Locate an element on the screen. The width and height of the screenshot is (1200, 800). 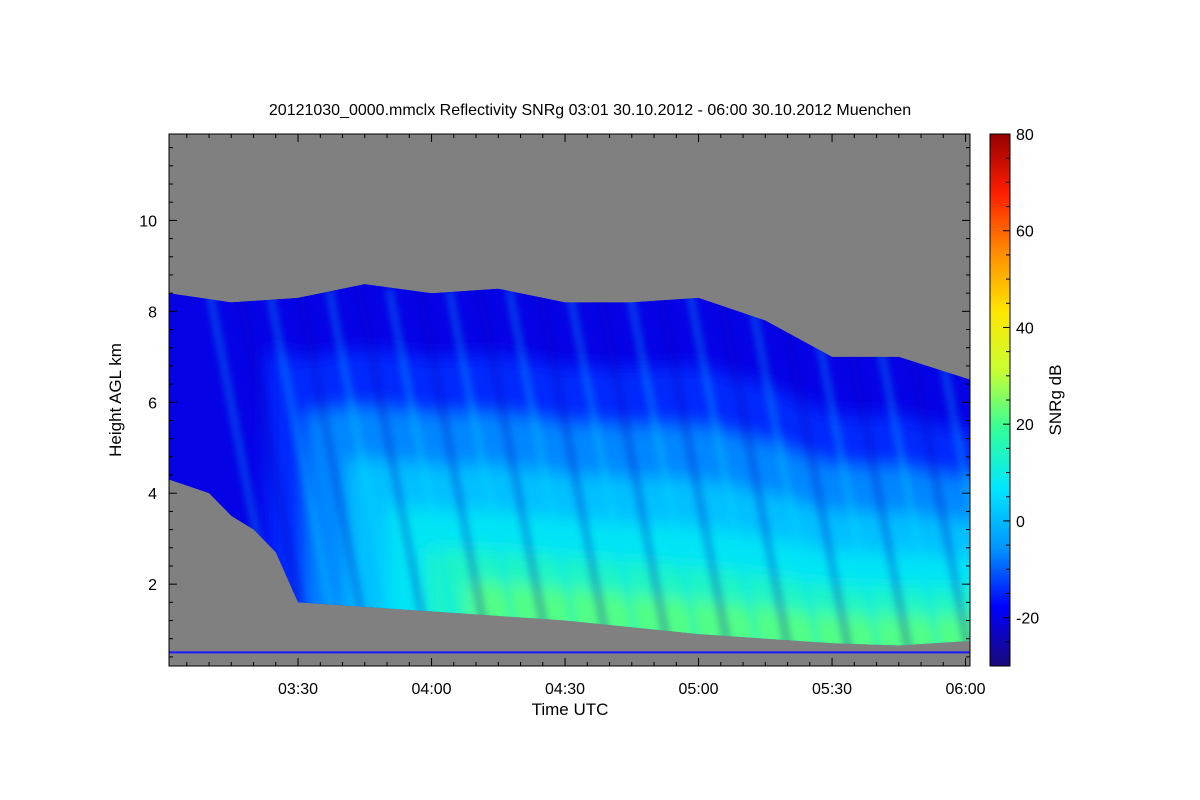
x-axis-label: Time UTC is located at coordinates (570, 709).